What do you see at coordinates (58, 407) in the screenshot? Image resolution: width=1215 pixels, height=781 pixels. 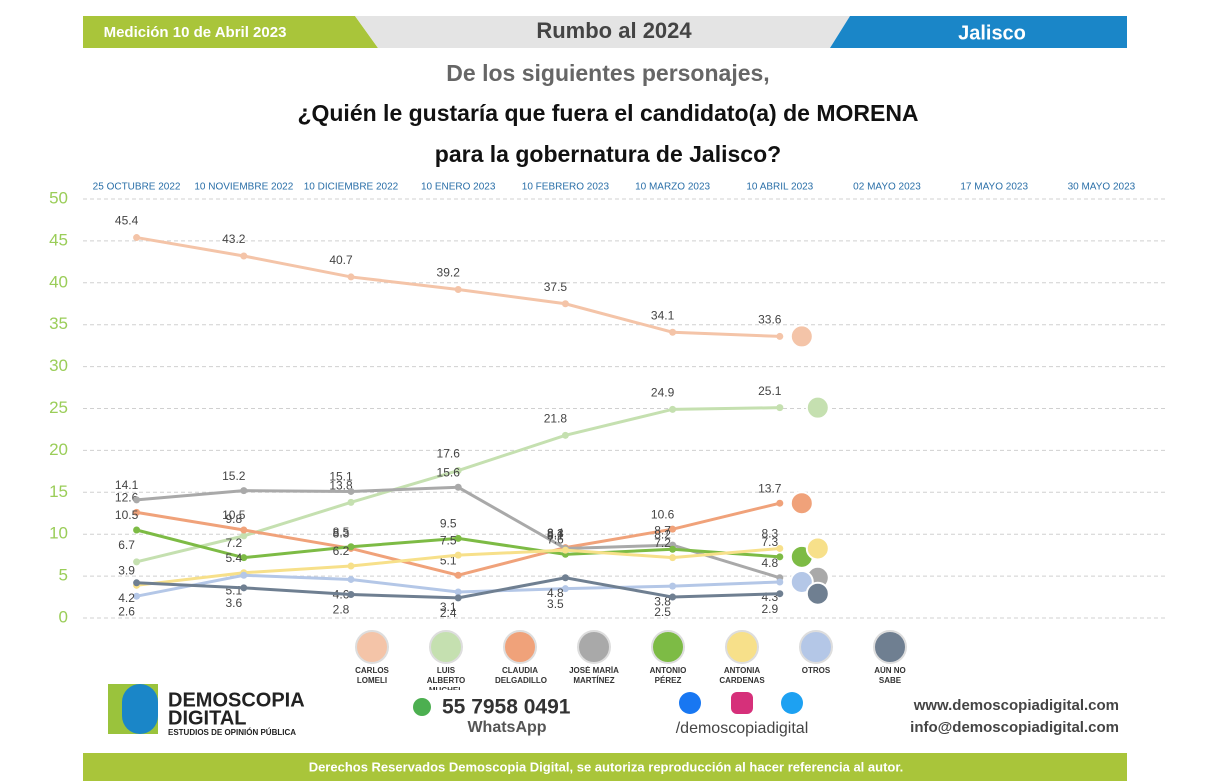 I see `y-tick-label: 25` at bounding box center [58, 407].